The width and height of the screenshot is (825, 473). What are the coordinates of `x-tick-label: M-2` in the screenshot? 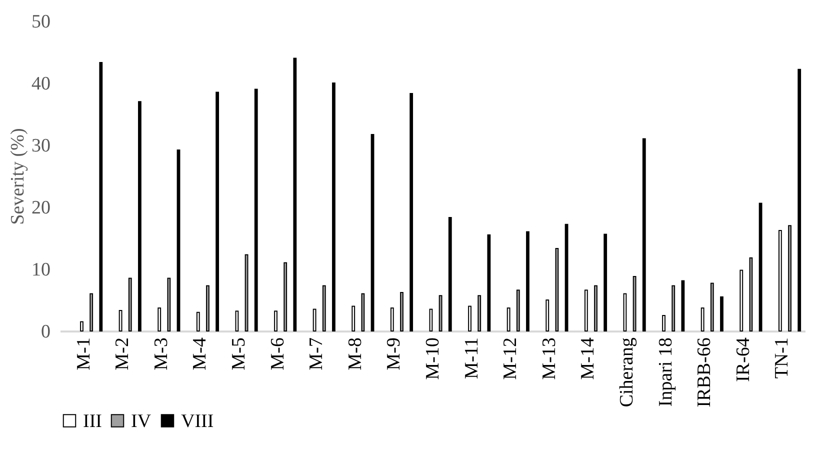 It's located at (123, 354).